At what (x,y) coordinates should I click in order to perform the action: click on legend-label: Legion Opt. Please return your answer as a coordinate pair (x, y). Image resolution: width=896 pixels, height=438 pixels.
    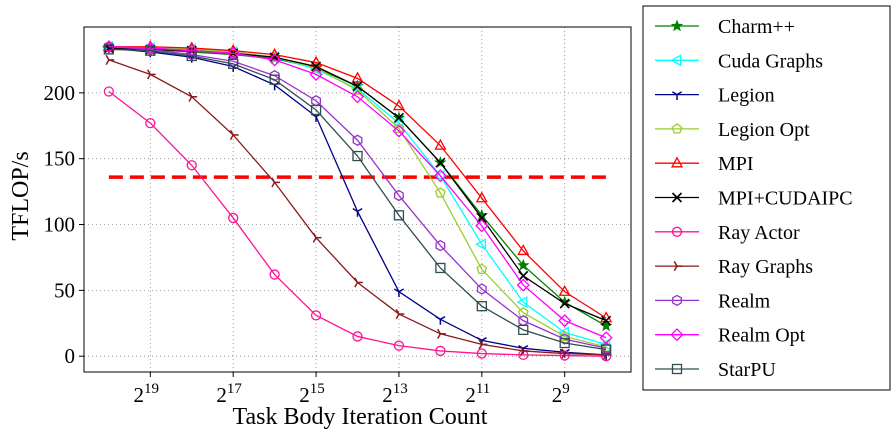
    Looking at the image, I should click on (764, 130).